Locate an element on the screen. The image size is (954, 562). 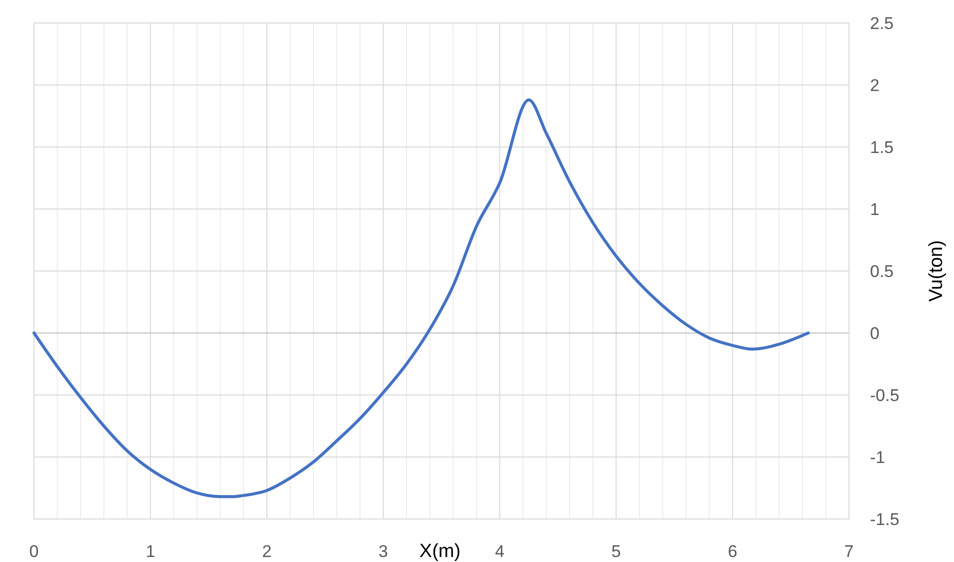
y-tick-label: 2.5 is located at coordinates (882, 23).